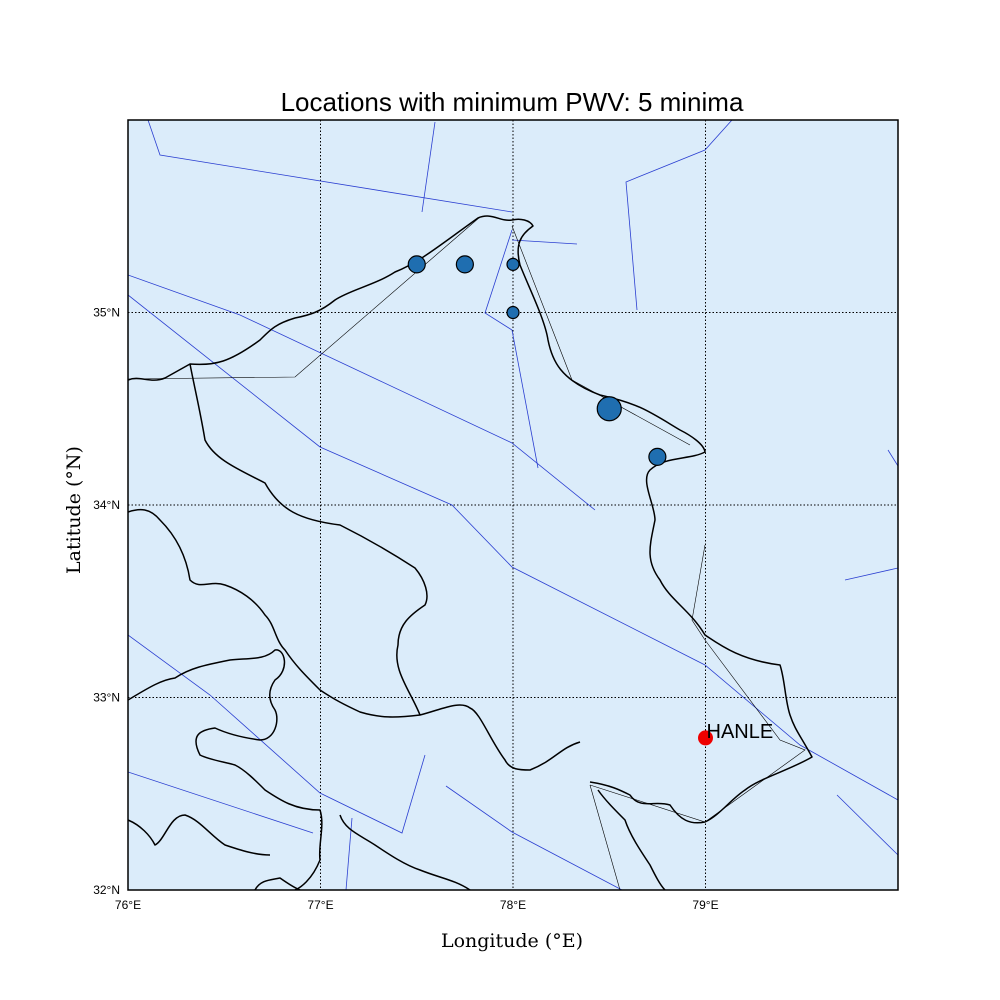 This screenshot has width=1000, height=1000. I want to click on hanle-marker: HANLE, so click(735, 733).